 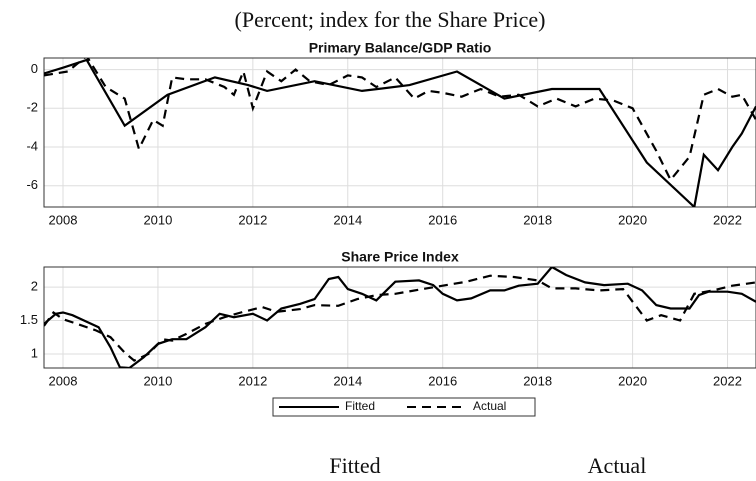 I want to click on footer-label: Fitted, so click(x=354, y=465).